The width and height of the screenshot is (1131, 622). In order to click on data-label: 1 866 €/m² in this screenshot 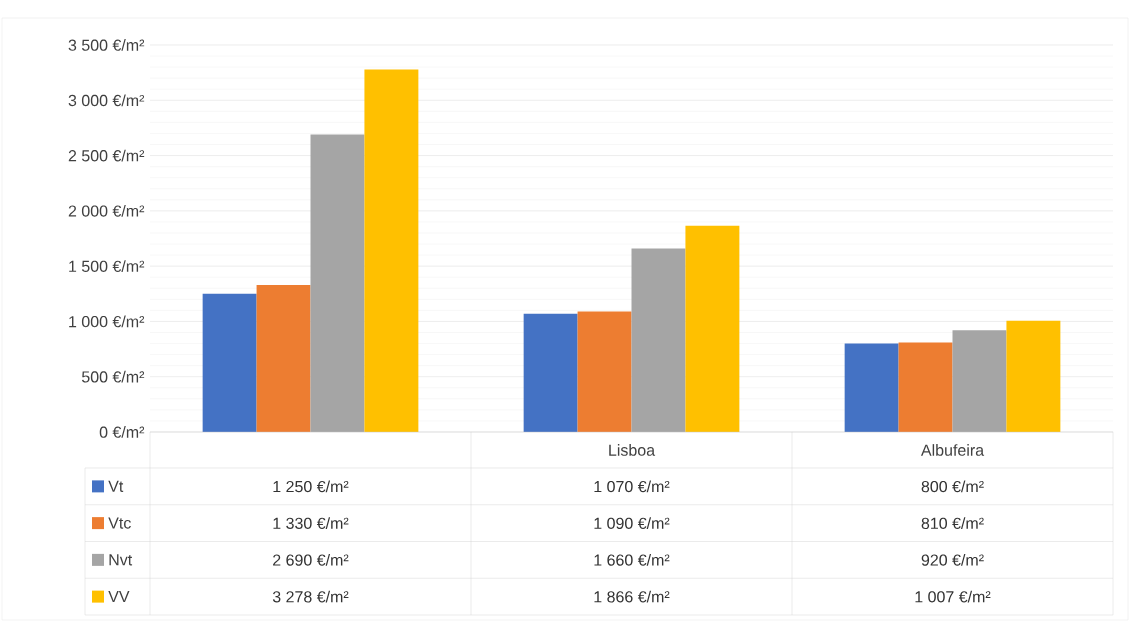, I will do `click(632, 596)`.